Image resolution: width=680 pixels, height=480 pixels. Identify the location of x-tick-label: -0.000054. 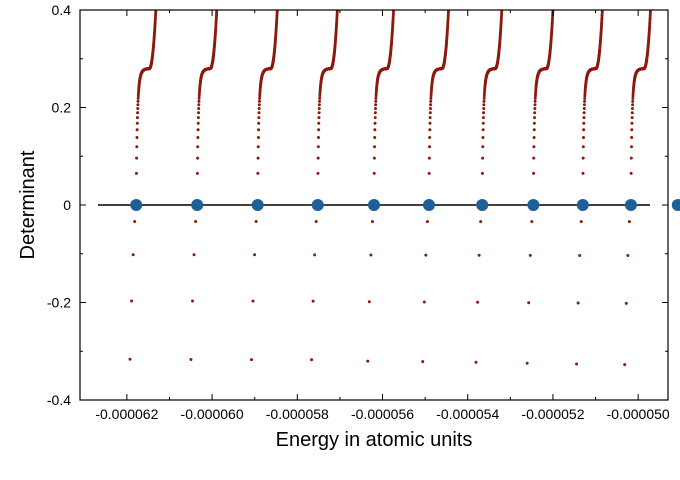
(467, 414).